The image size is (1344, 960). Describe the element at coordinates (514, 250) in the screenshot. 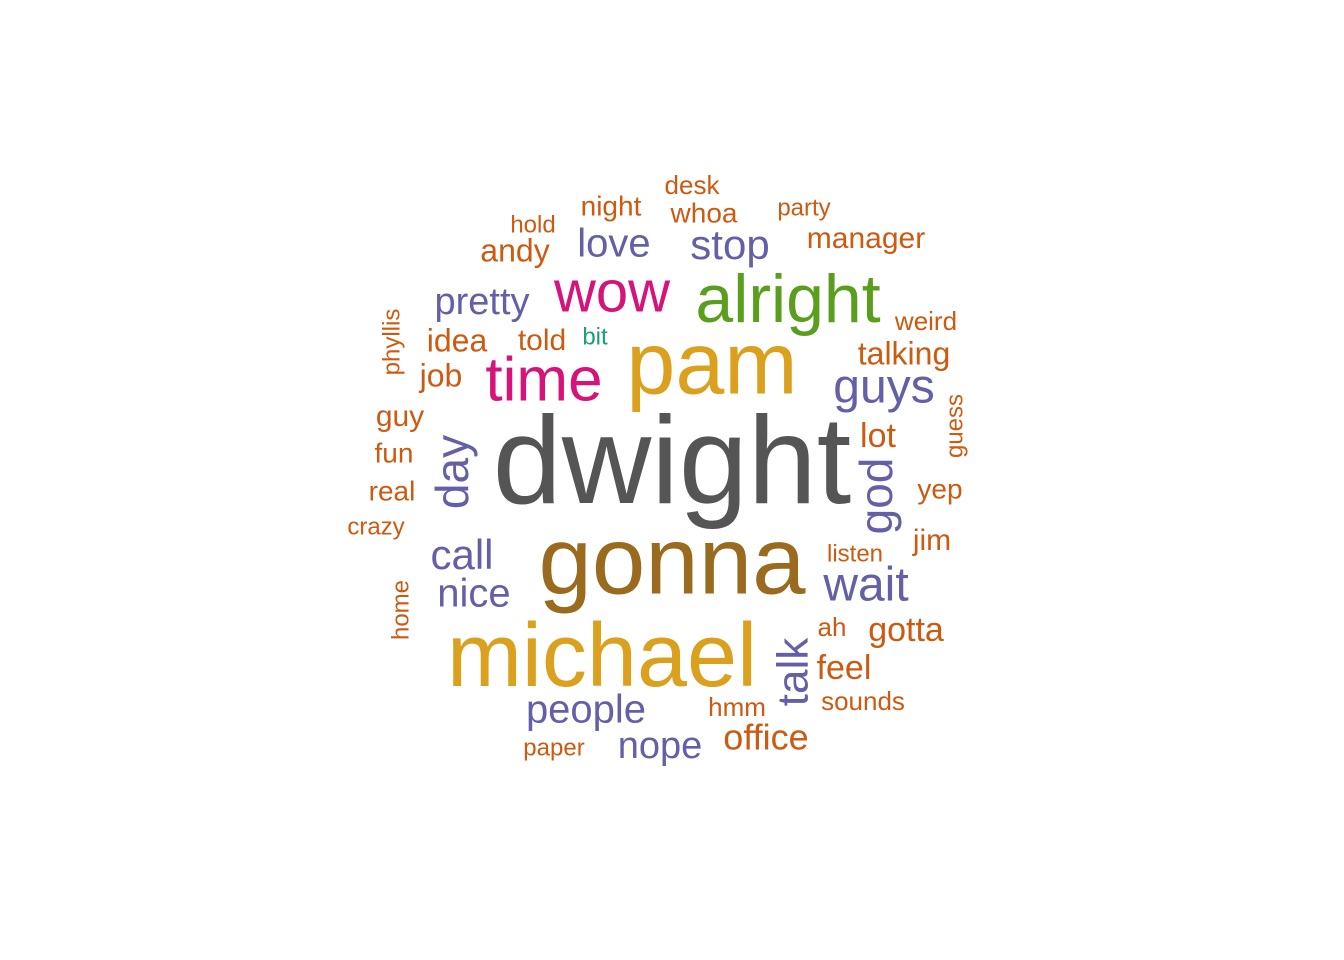

I see `word-andy: andy` at that location.